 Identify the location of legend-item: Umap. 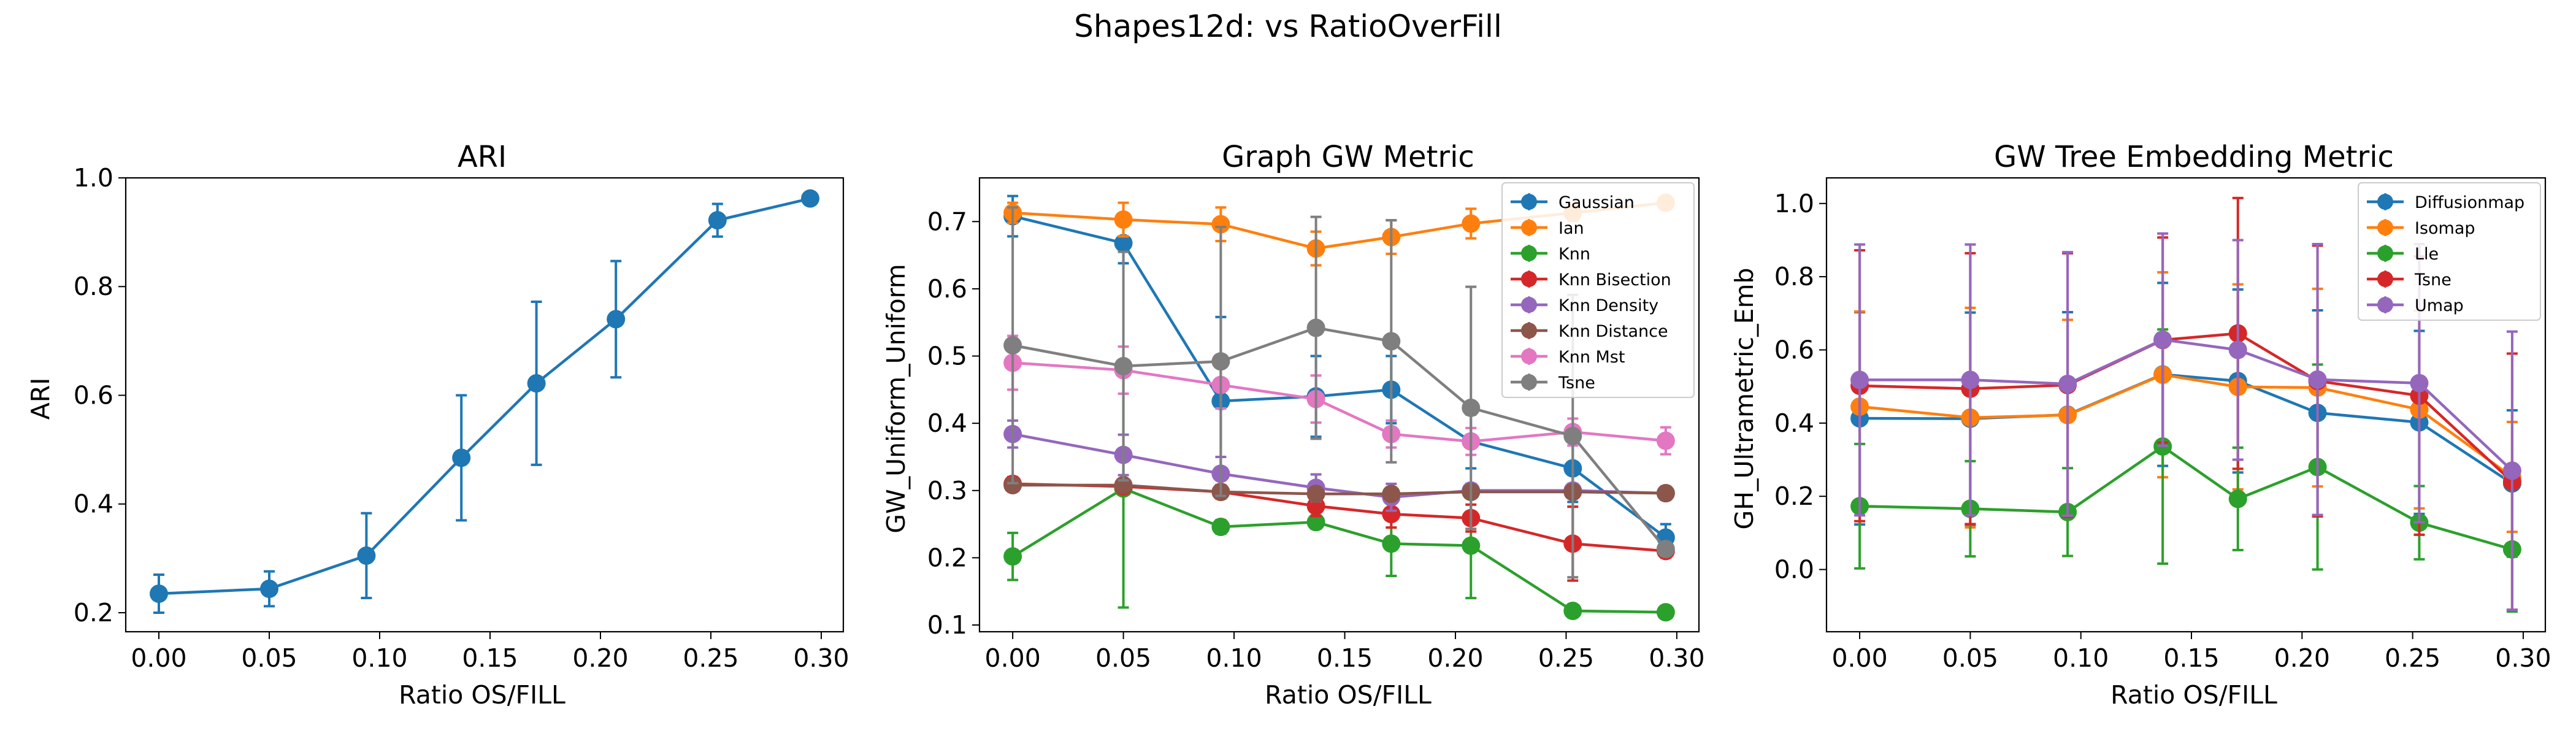
(2415, 305).